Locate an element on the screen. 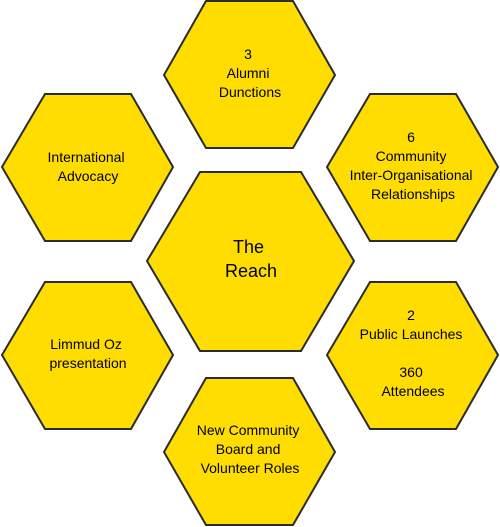 The image size is (500, 527). hex-upper-right-shape is located at coordinates (412, 167).